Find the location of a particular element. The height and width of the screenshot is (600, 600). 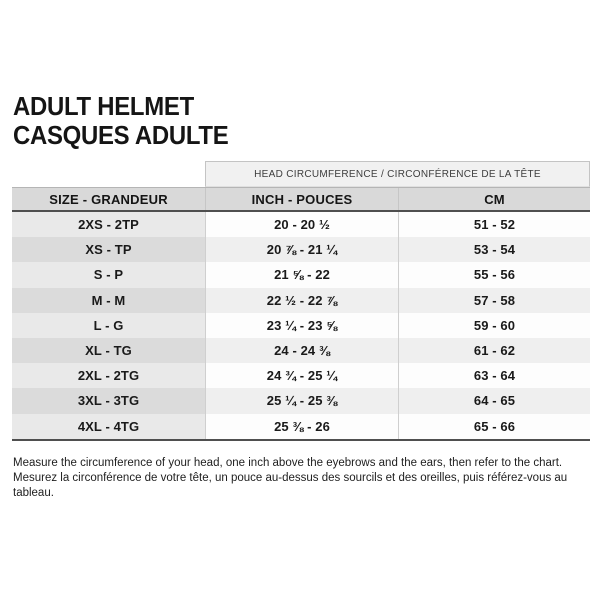

cell-inch: 23 ¼ - 23 ⅝ is located at coordinates (301, 325).